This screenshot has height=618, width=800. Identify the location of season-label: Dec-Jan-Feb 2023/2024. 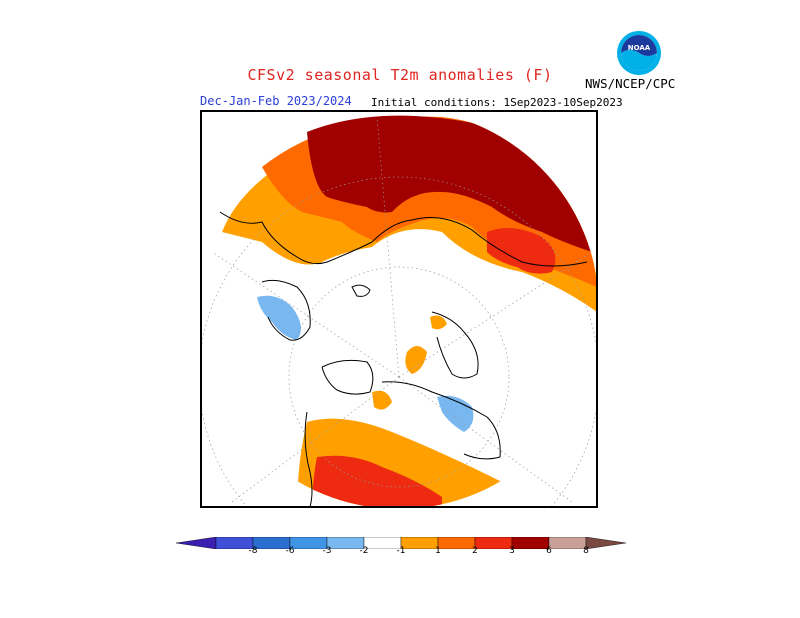
(276, 101).